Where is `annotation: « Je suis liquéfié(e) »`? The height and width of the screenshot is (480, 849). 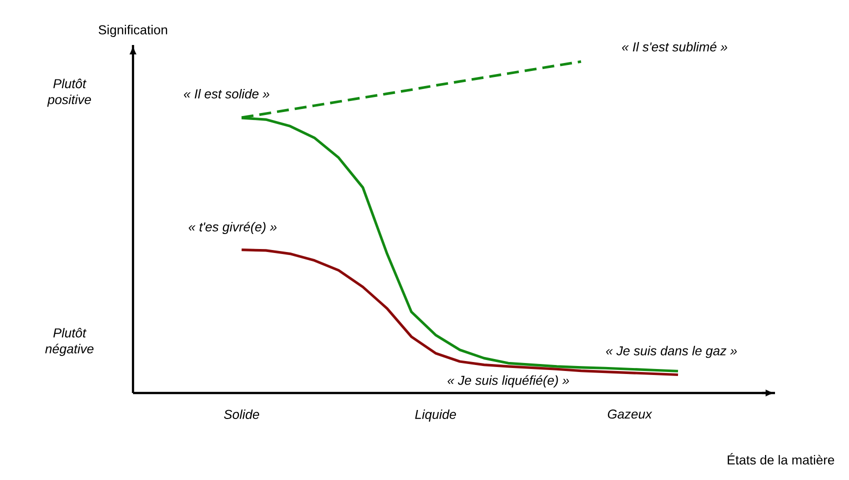 annotation: « Je suis liquéfié(e) » is located at coordinates (508, 381).